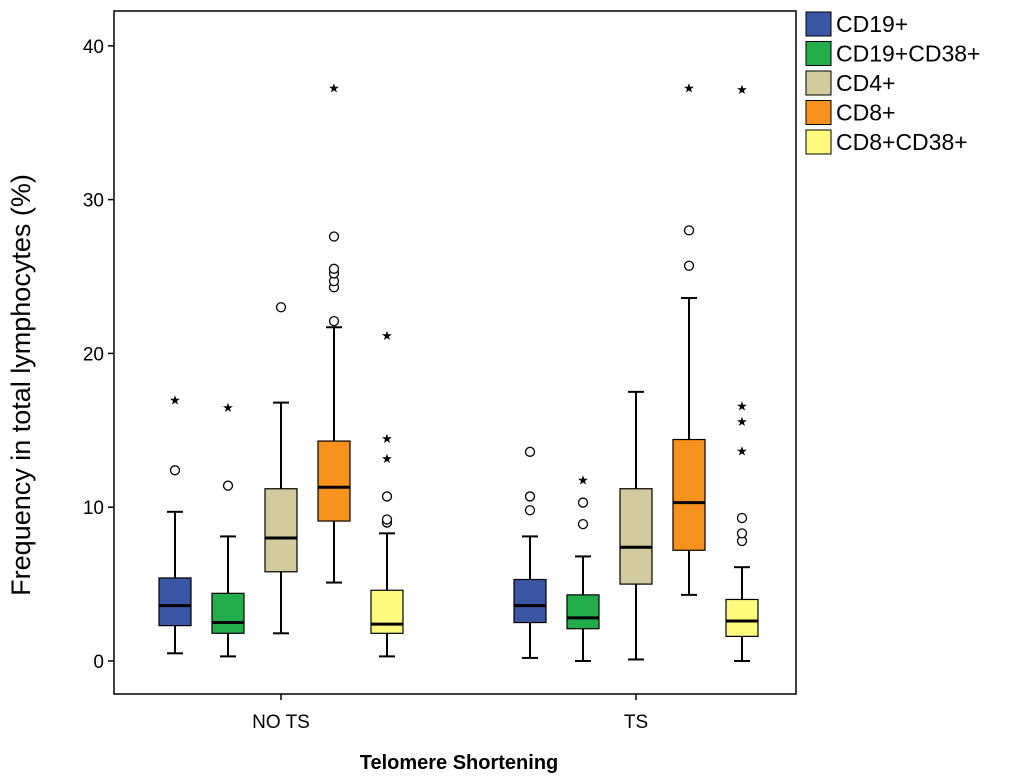  Describe the element at coordinates (689, 338) in the screenshot. I see `box-cd8p-ts: ★` at that location.